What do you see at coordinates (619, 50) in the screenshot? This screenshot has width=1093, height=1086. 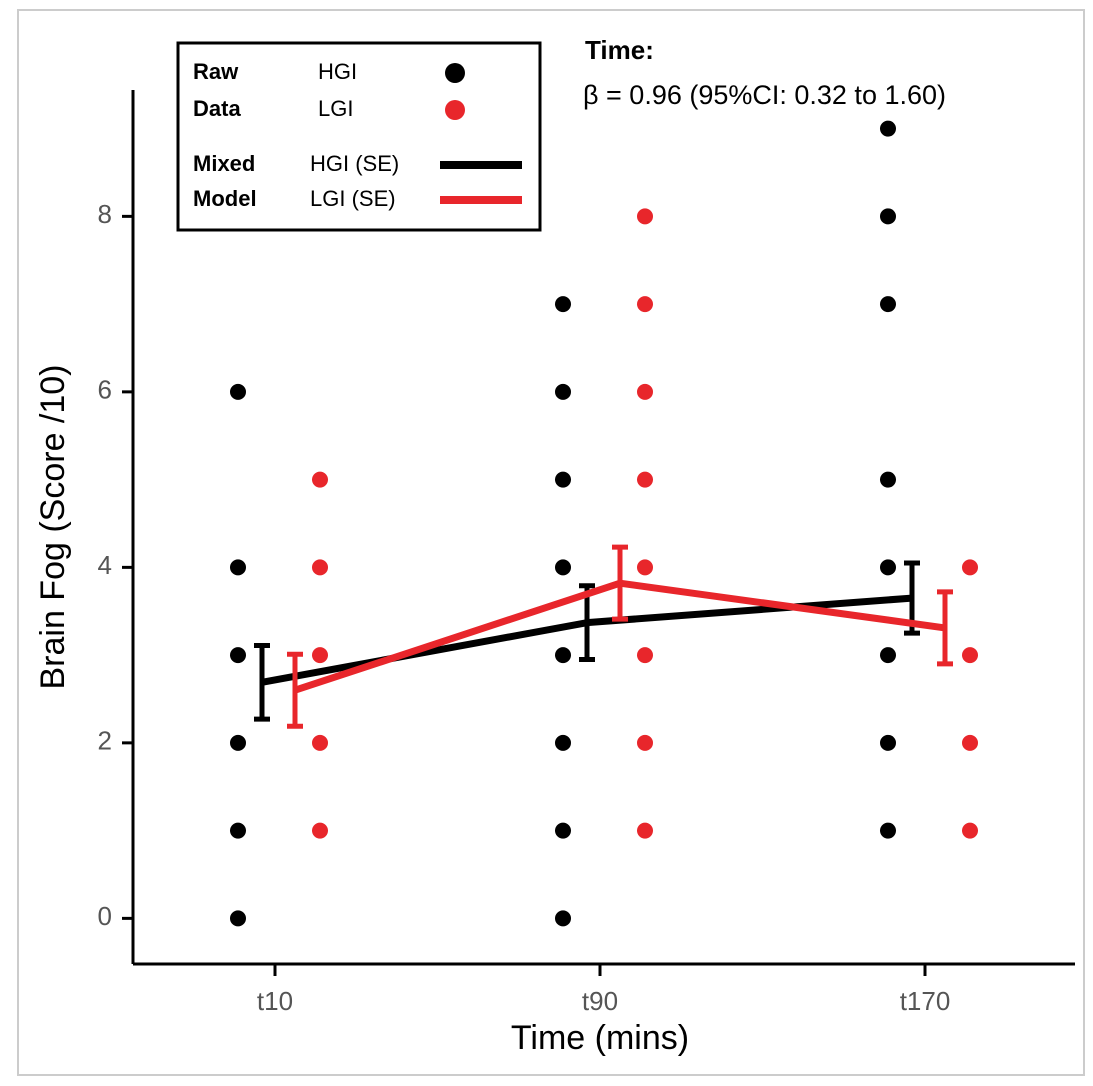 I see `annotation: Time:` at bounding box center [619, 50].